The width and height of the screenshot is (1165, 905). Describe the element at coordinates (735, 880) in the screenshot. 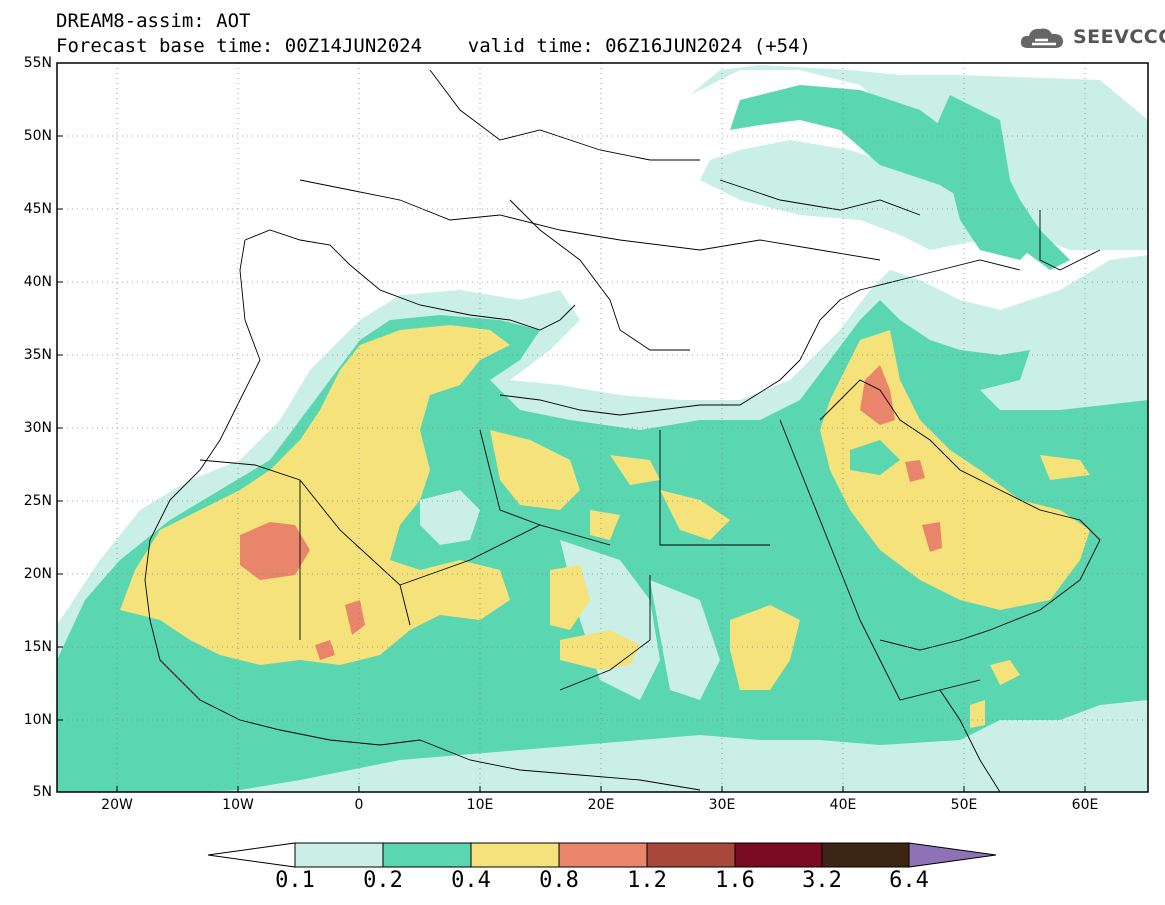

I see `colorbar-label: 1.6` at that location.